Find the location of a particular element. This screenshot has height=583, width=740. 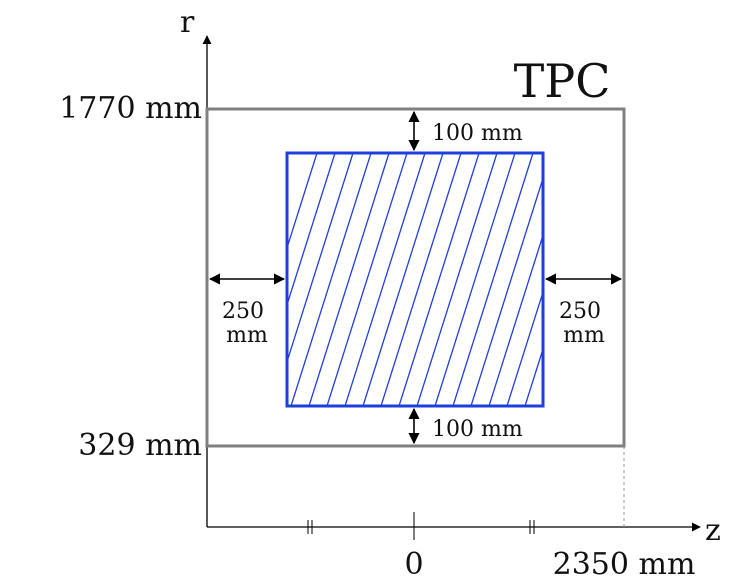

right-gap-label-value: 250 is located at coordinates (580, 311).